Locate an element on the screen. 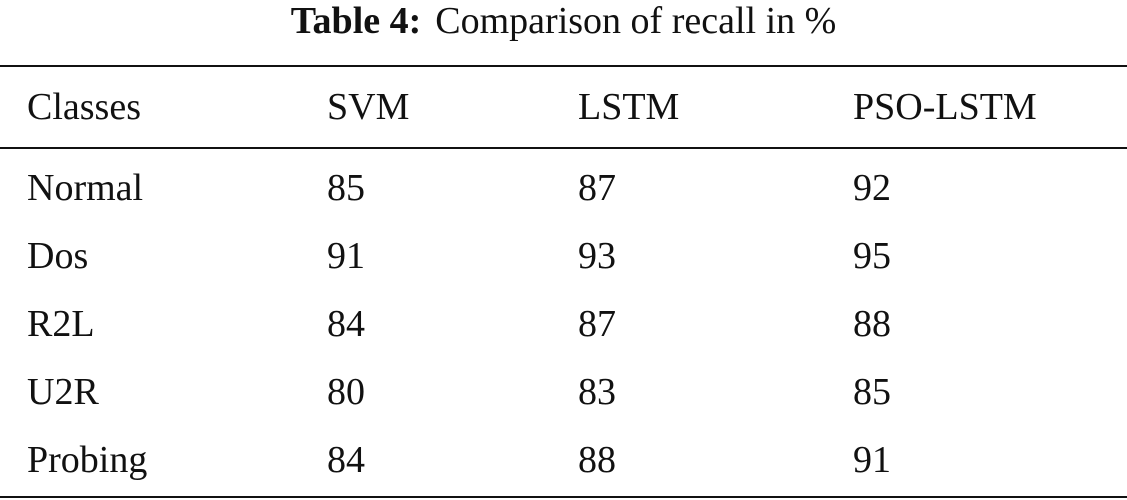 This screenshot has width=1127, height=500. bottom-rule is located at coordinates (563, 497).